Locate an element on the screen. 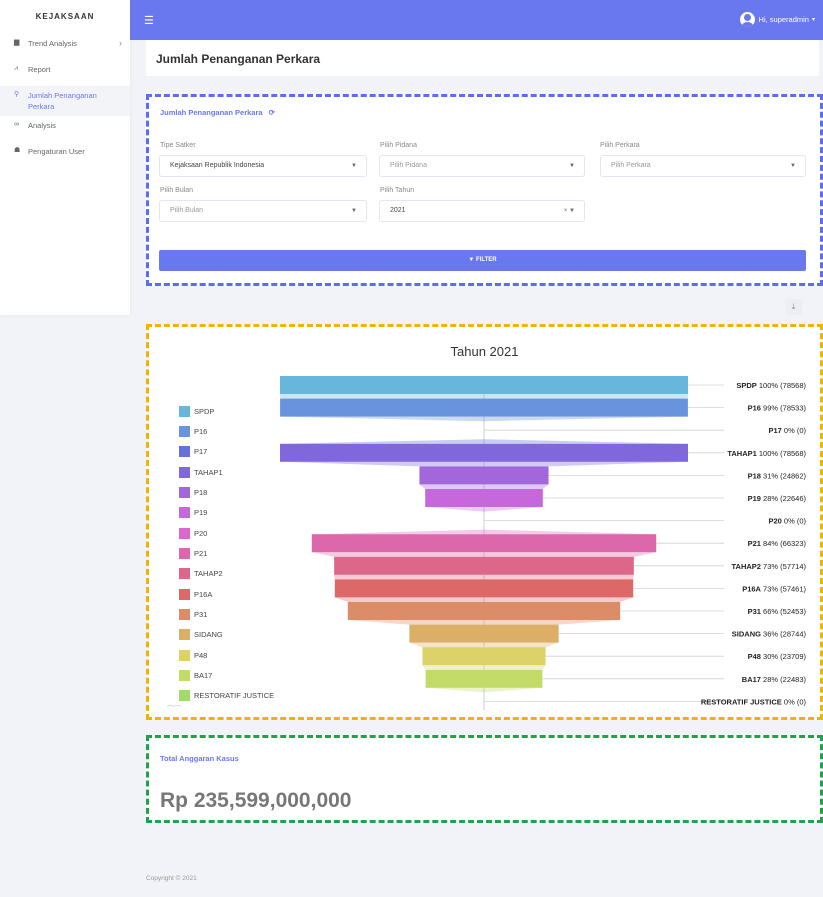  filter-title-text: Jumlah Penanganan Perkara is located at coordinates (211, 112).